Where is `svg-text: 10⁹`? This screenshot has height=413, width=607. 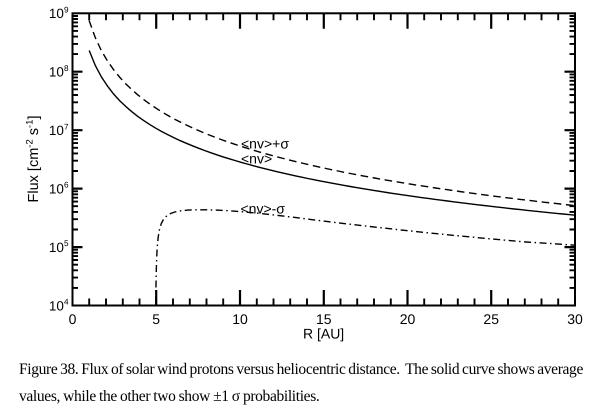
svg-text: 10⁹ is located at coordinates (59, 13).